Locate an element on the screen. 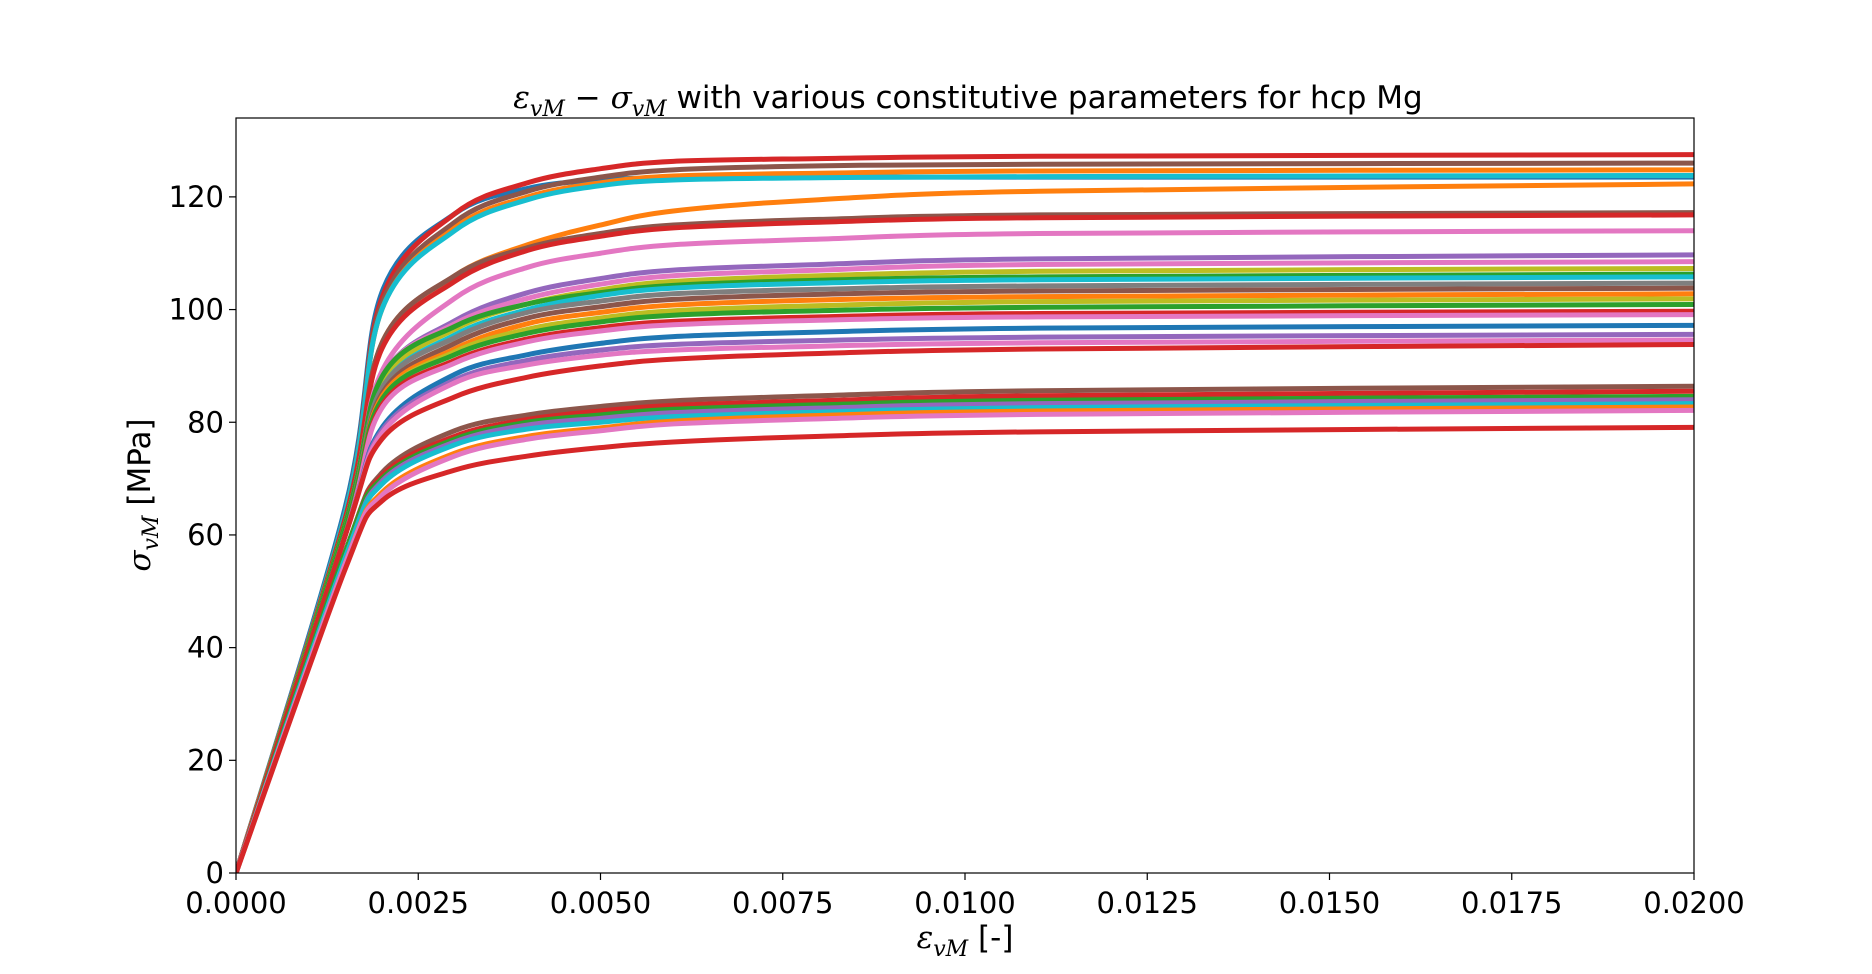 The image size is (1872, 974). y-tick-label: 60 is located at coordinates (205, 535).